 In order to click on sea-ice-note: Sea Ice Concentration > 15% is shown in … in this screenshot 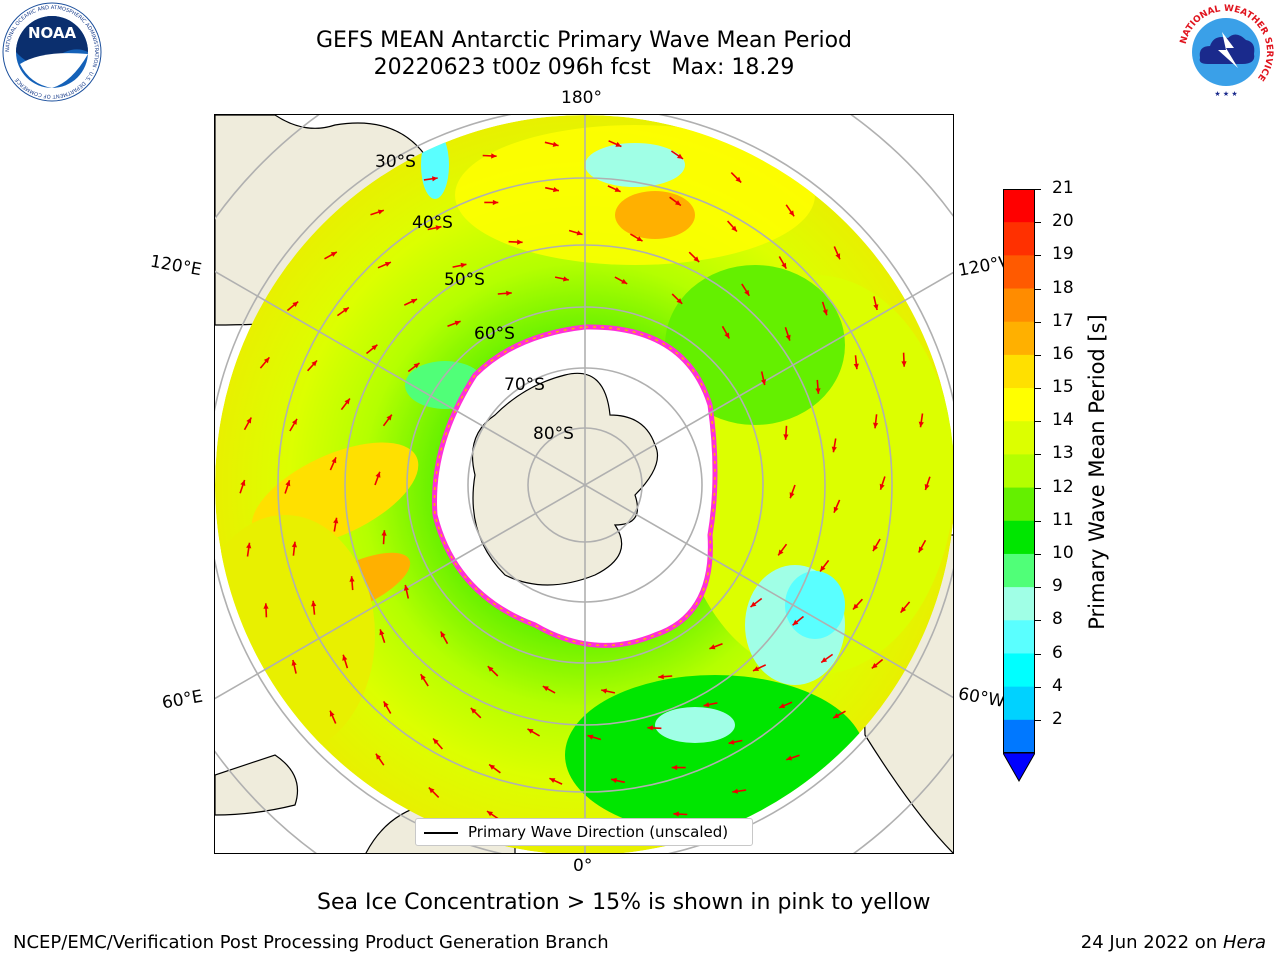, I will do `click(624, 902)`.